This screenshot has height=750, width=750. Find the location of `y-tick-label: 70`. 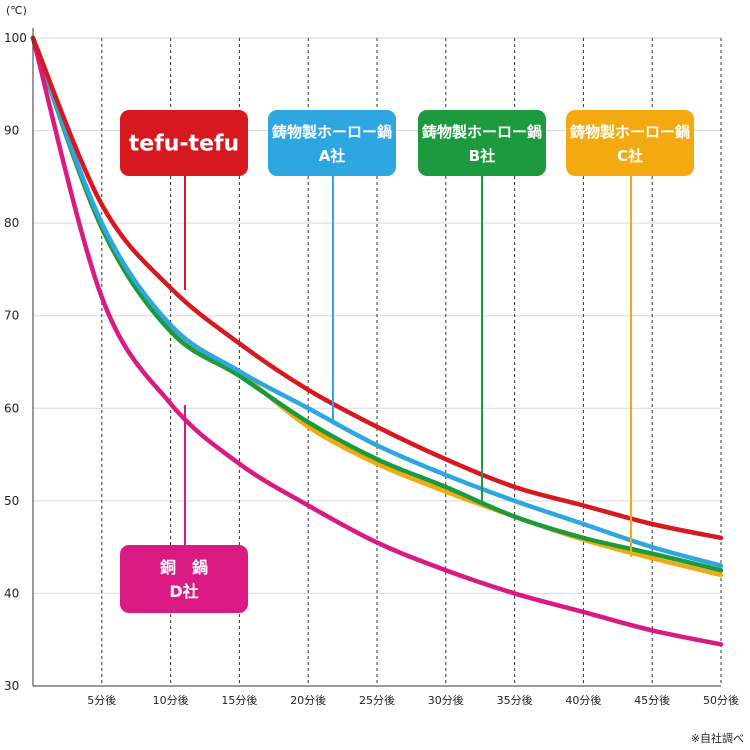

y-tick-label: 70 is located at coordinates (11, 316).